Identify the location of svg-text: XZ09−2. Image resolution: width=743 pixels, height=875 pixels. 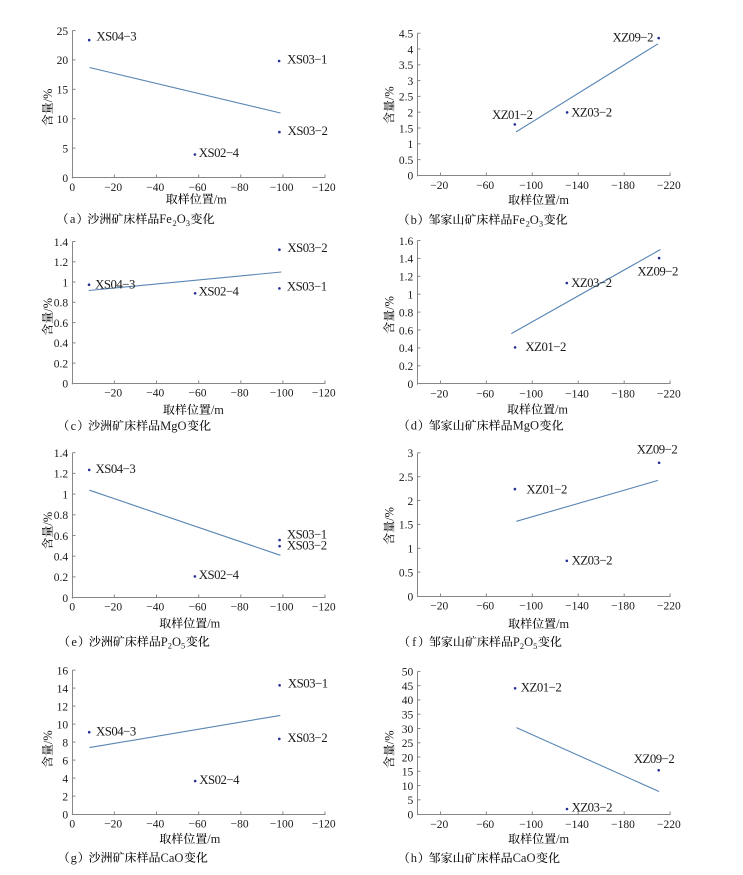
(633, 37).